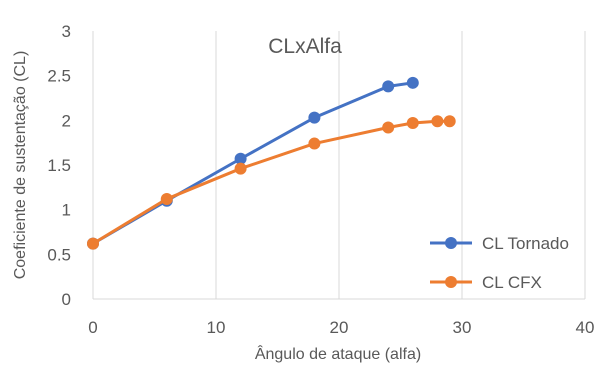 The width and height of the screenshot is (603, 370). Describe the element at coordinates (338, 353) in the screenshot. I see `x-axis-title: Ângulo de ataque (alfa)` at that location.